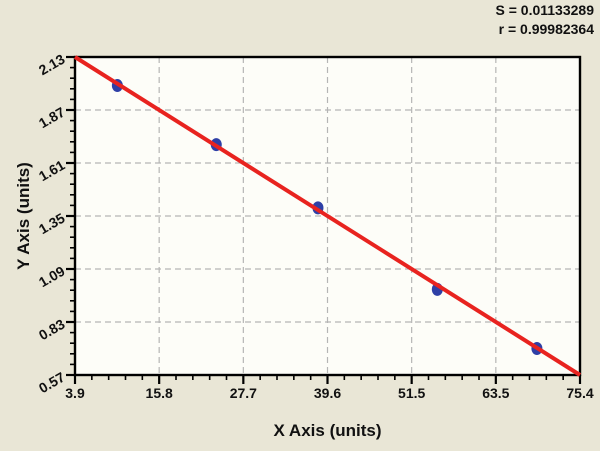 The height and width of the screenshot is (451, 600). What do you see at coordinates (159, 393) in the screenshot?
I see `x-tick-label: 15.8` at bounding box center [159, 393].